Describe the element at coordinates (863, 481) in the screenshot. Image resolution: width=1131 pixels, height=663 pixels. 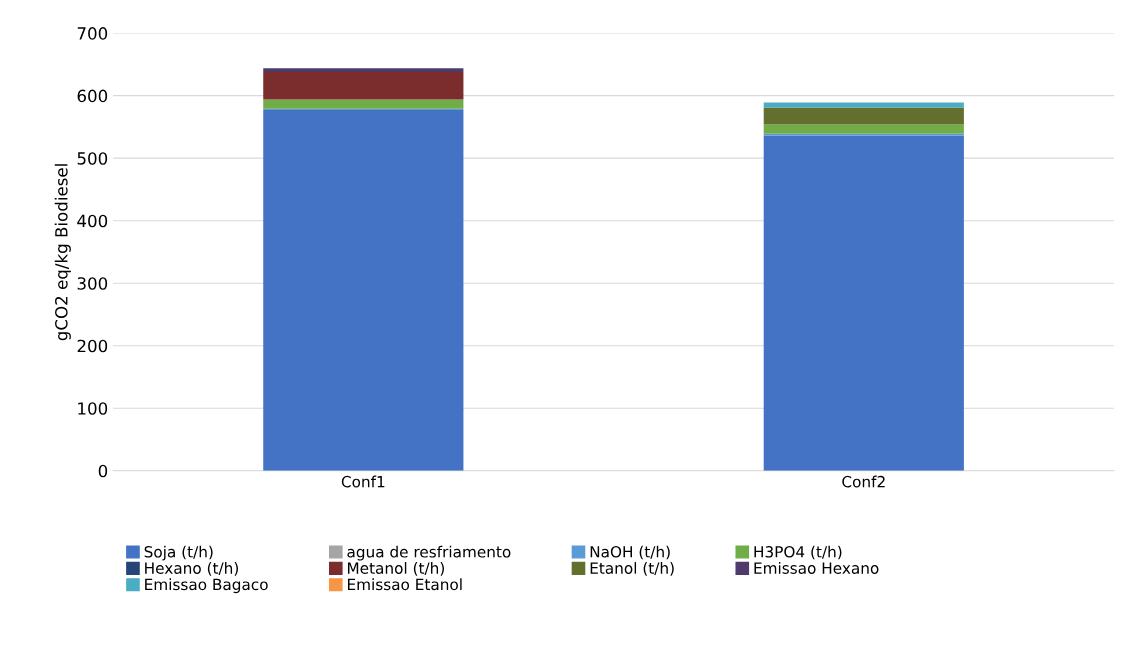
I see `x-tick-label: Conf2` at that location.